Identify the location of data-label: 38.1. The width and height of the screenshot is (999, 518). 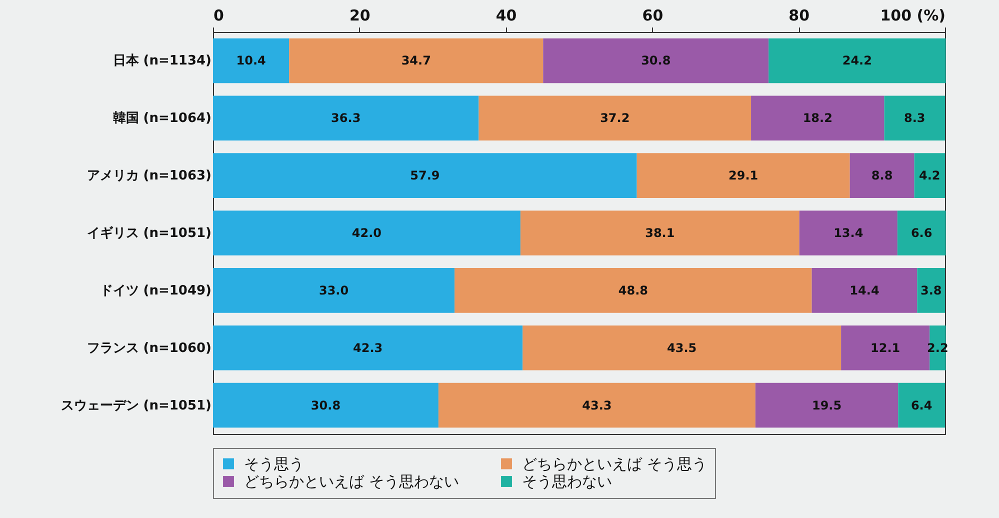
(660, 233).